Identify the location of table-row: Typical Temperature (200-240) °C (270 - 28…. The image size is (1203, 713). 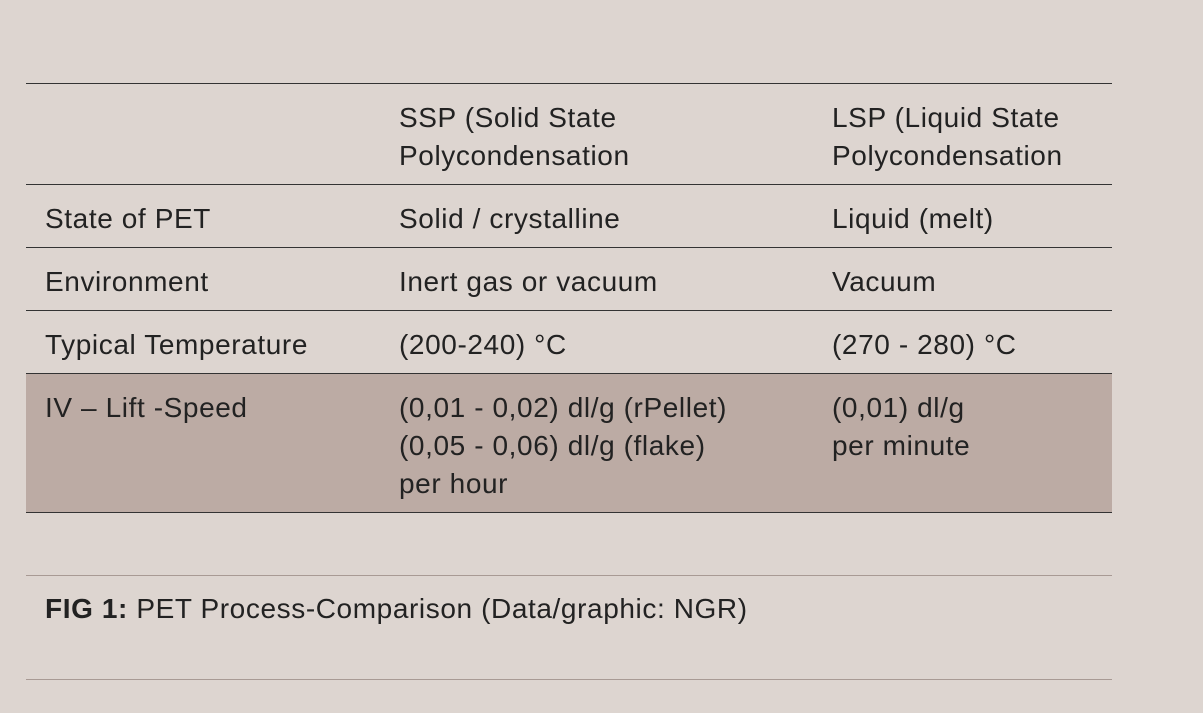
(569, 342).